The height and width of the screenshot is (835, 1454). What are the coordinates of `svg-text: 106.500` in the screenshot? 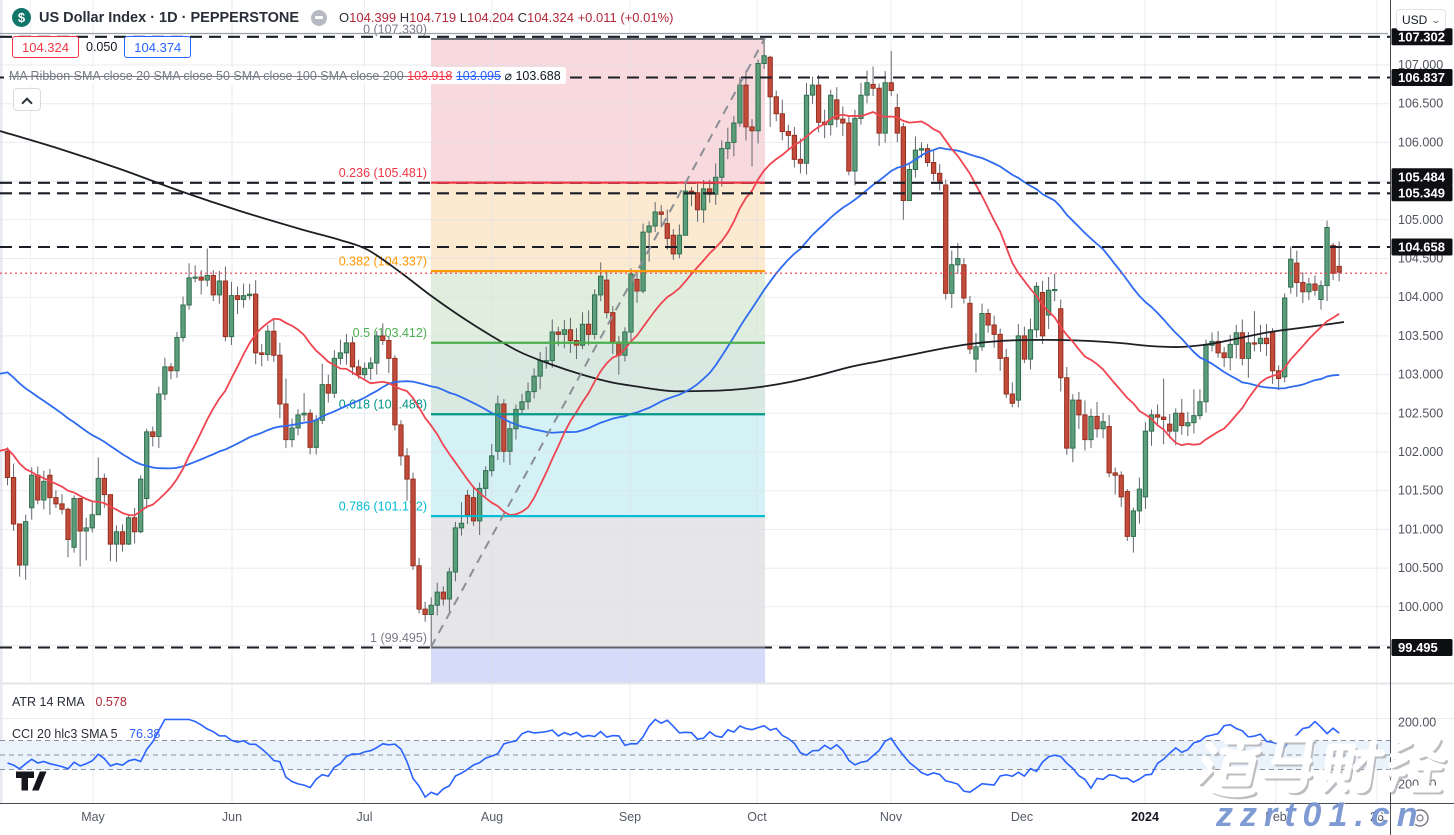 It's located at (1420, 104).